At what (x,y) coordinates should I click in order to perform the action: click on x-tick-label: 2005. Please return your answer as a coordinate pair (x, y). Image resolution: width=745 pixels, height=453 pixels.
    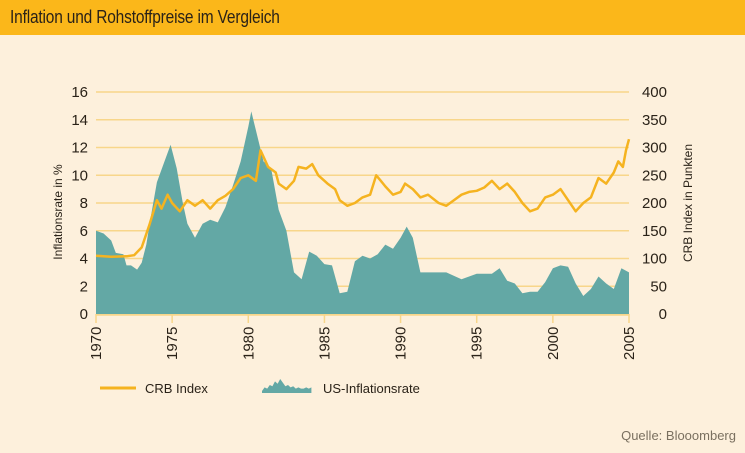
    Looking at the image, I should click on (629, 343).